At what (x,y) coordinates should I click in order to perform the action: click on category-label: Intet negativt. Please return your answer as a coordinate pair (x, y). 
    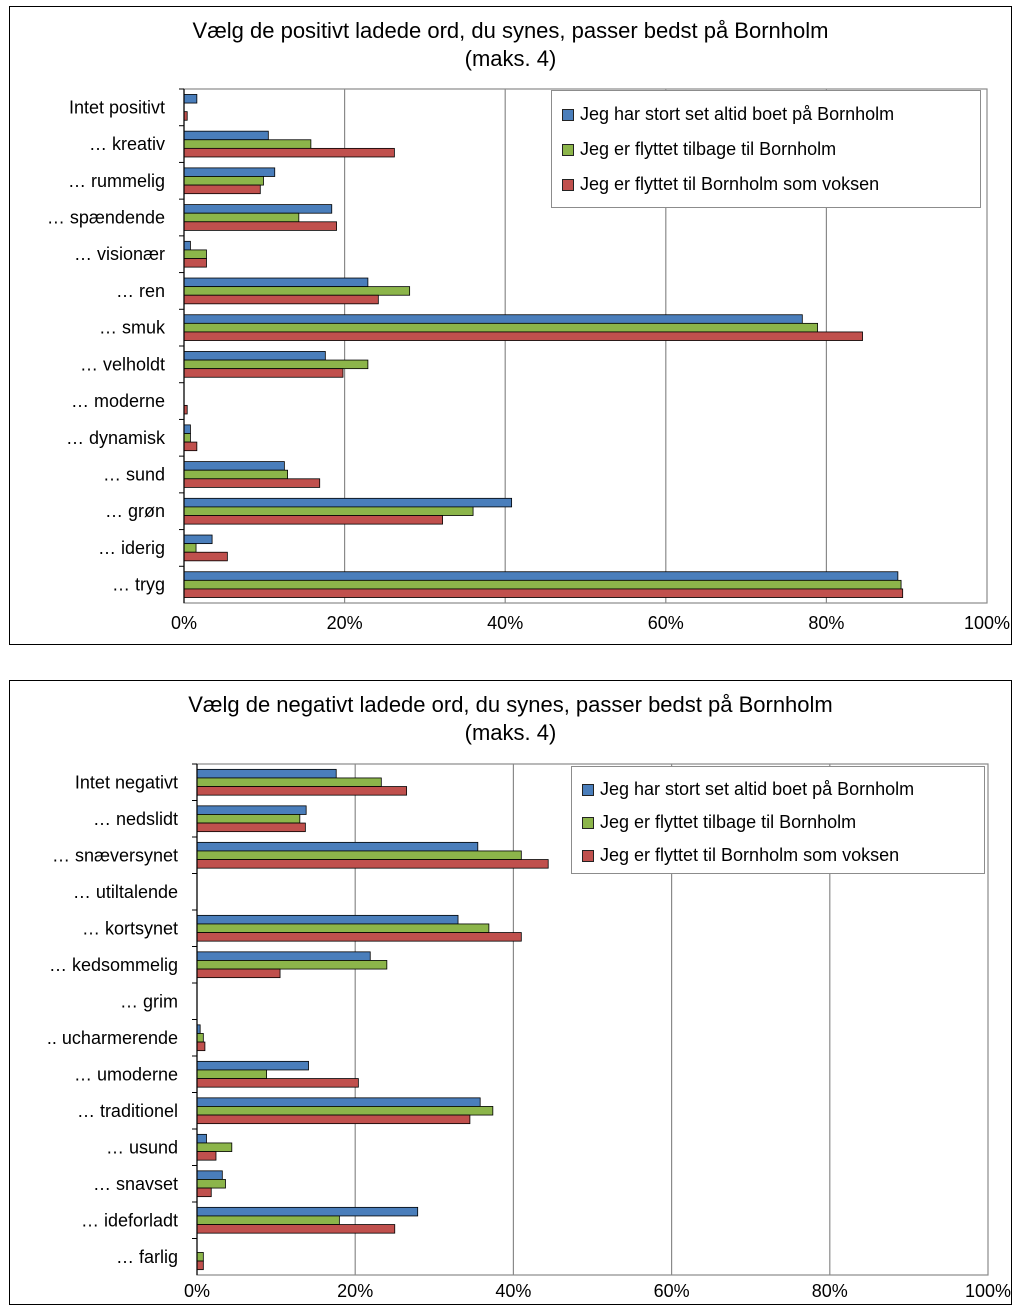
    Looking at the image, I should click on (126, 782).